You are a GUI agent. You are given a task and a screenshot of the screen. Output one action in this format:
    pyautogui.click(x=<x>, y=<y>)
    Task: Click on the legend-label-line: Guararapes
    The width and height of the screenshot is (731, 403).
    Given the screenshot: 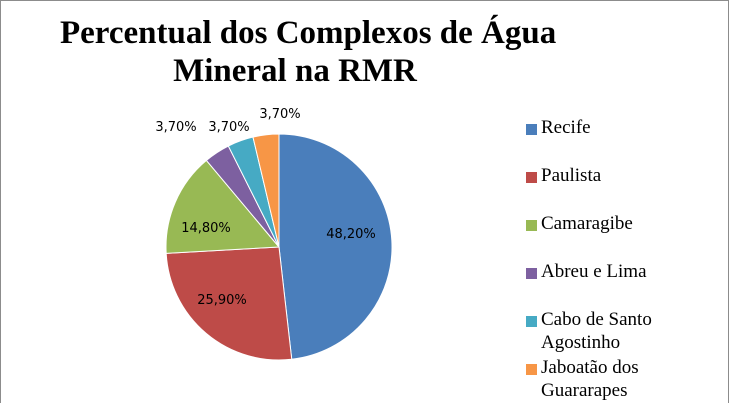 What is the action you would take?
    pyautogui.click(x=584, y=390)
    